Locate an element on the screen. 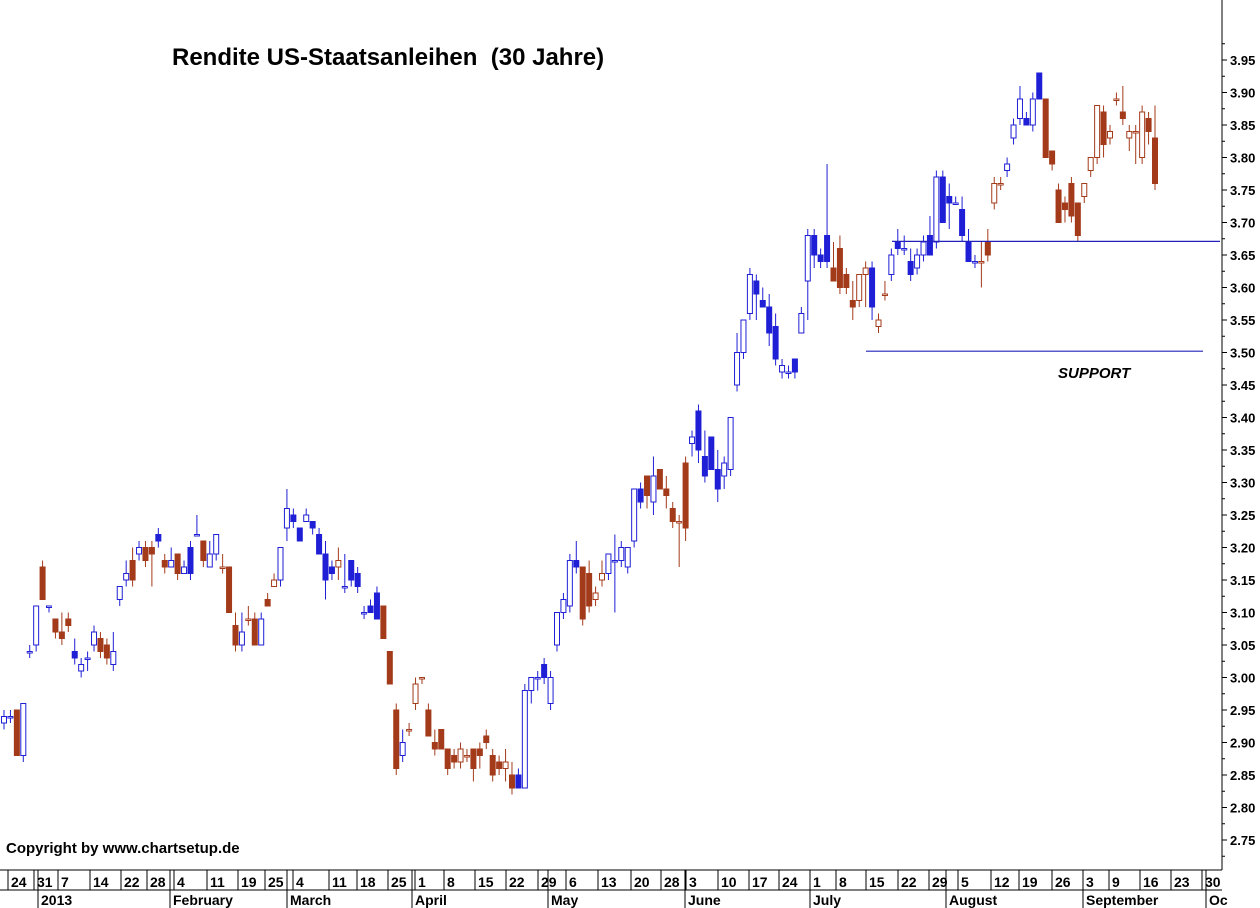  x-month-label: May is located at coordinates (564, 900).